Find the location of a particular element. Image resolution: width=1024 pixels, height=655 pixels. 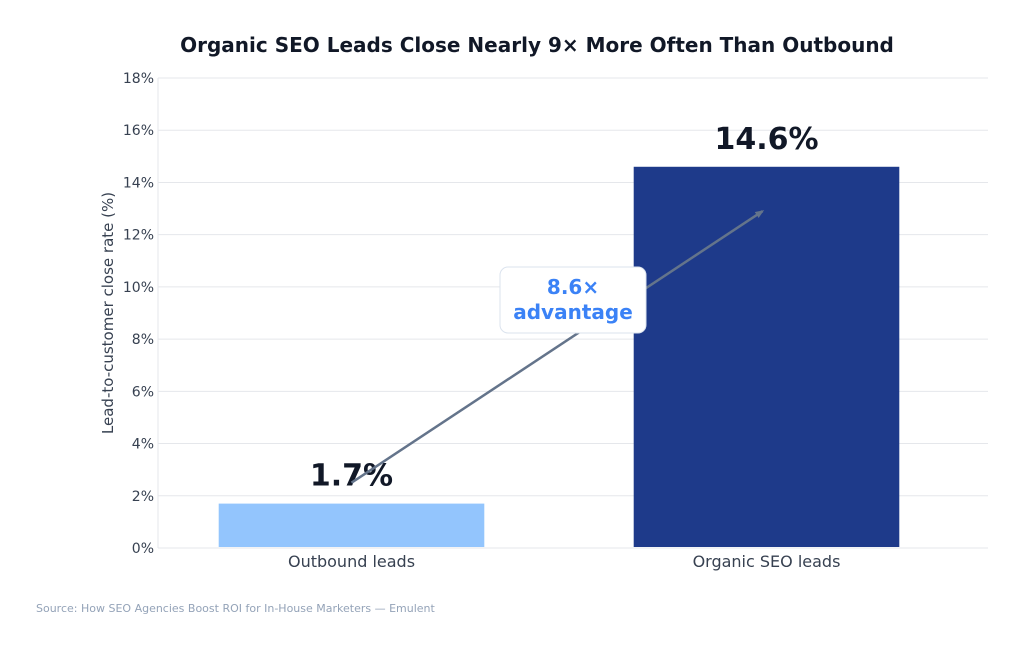

y-tick-label: 2% is located at coordinates (143, 497).